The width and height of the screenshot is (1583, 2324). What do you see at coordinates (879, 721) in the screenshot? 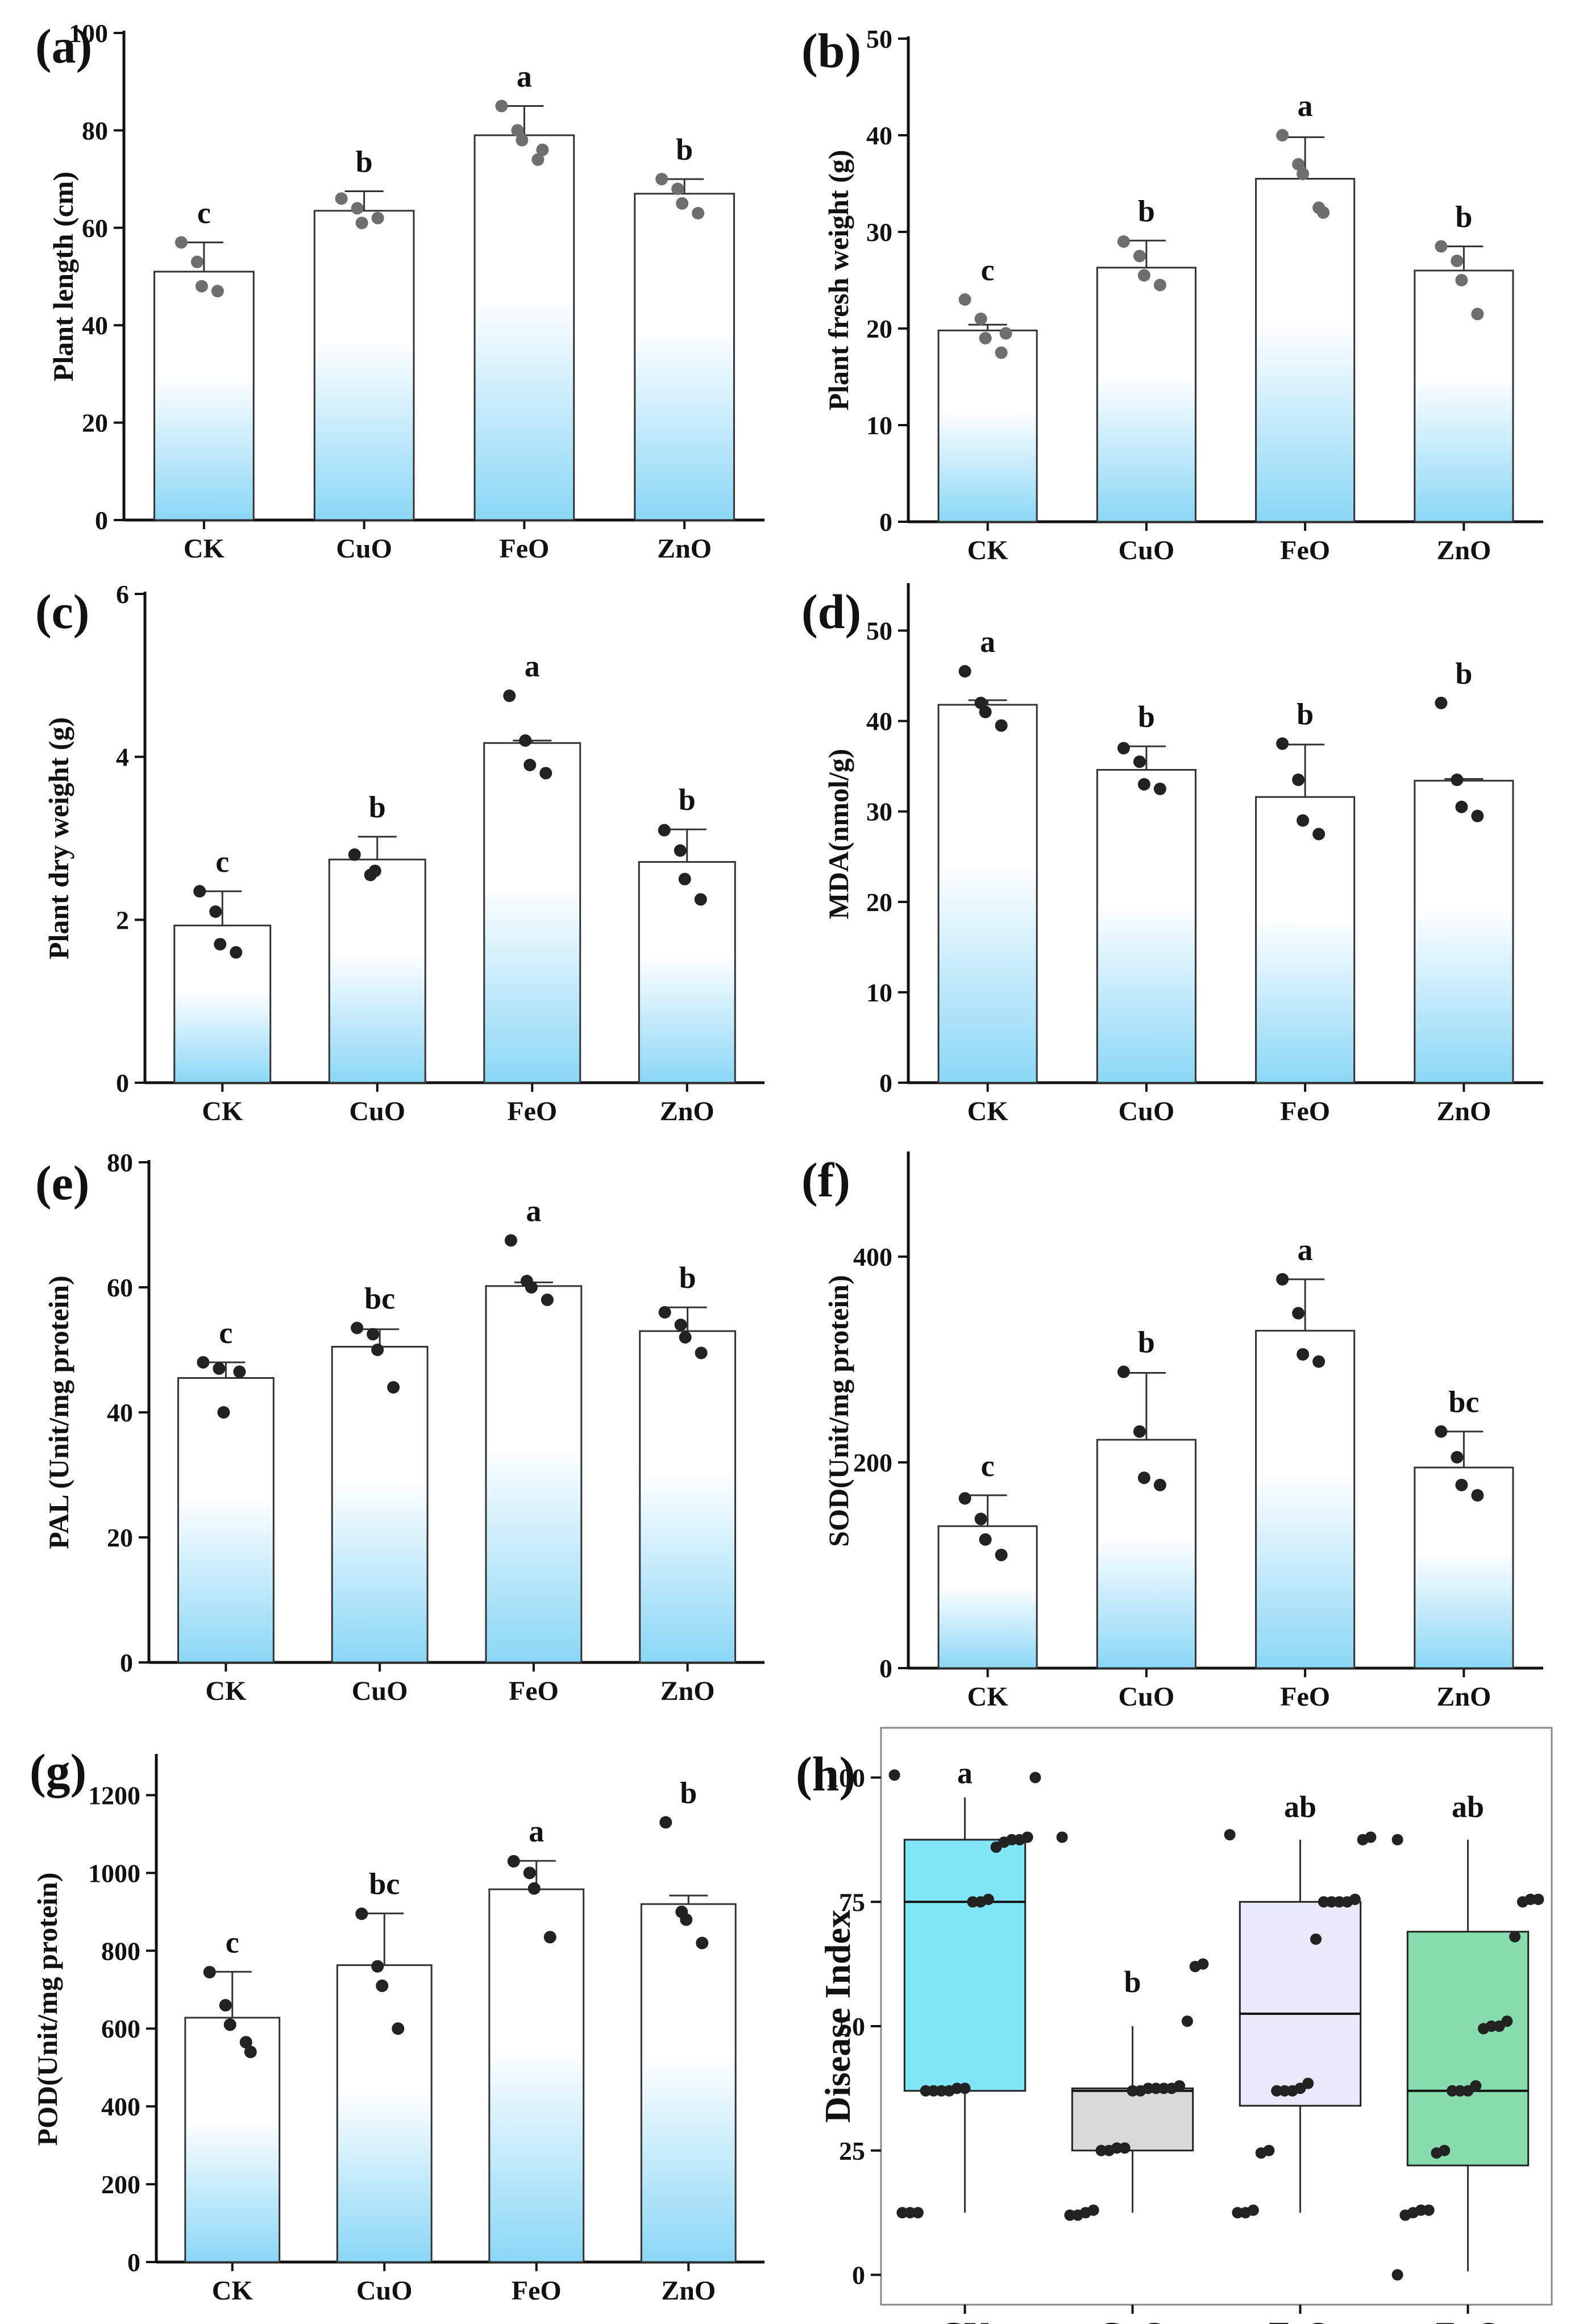
I see `y-tick-label: 40` at bounding box center [879, 721].